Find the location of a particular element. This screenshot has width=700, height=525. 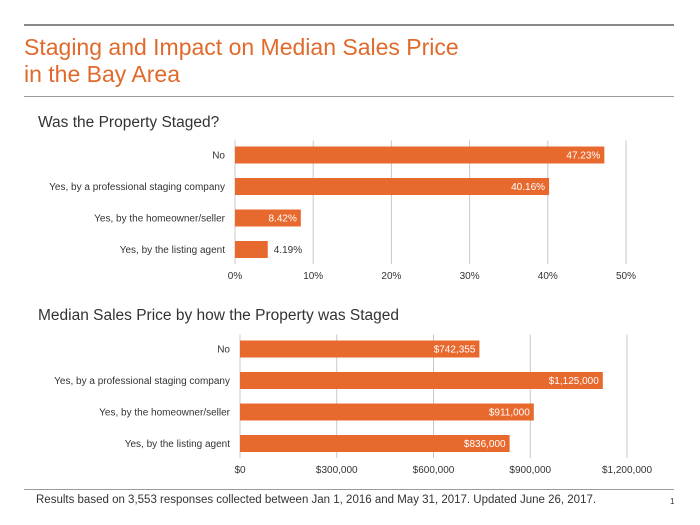

chart2-tick-label: $0 is located at coordinates (240, 470).